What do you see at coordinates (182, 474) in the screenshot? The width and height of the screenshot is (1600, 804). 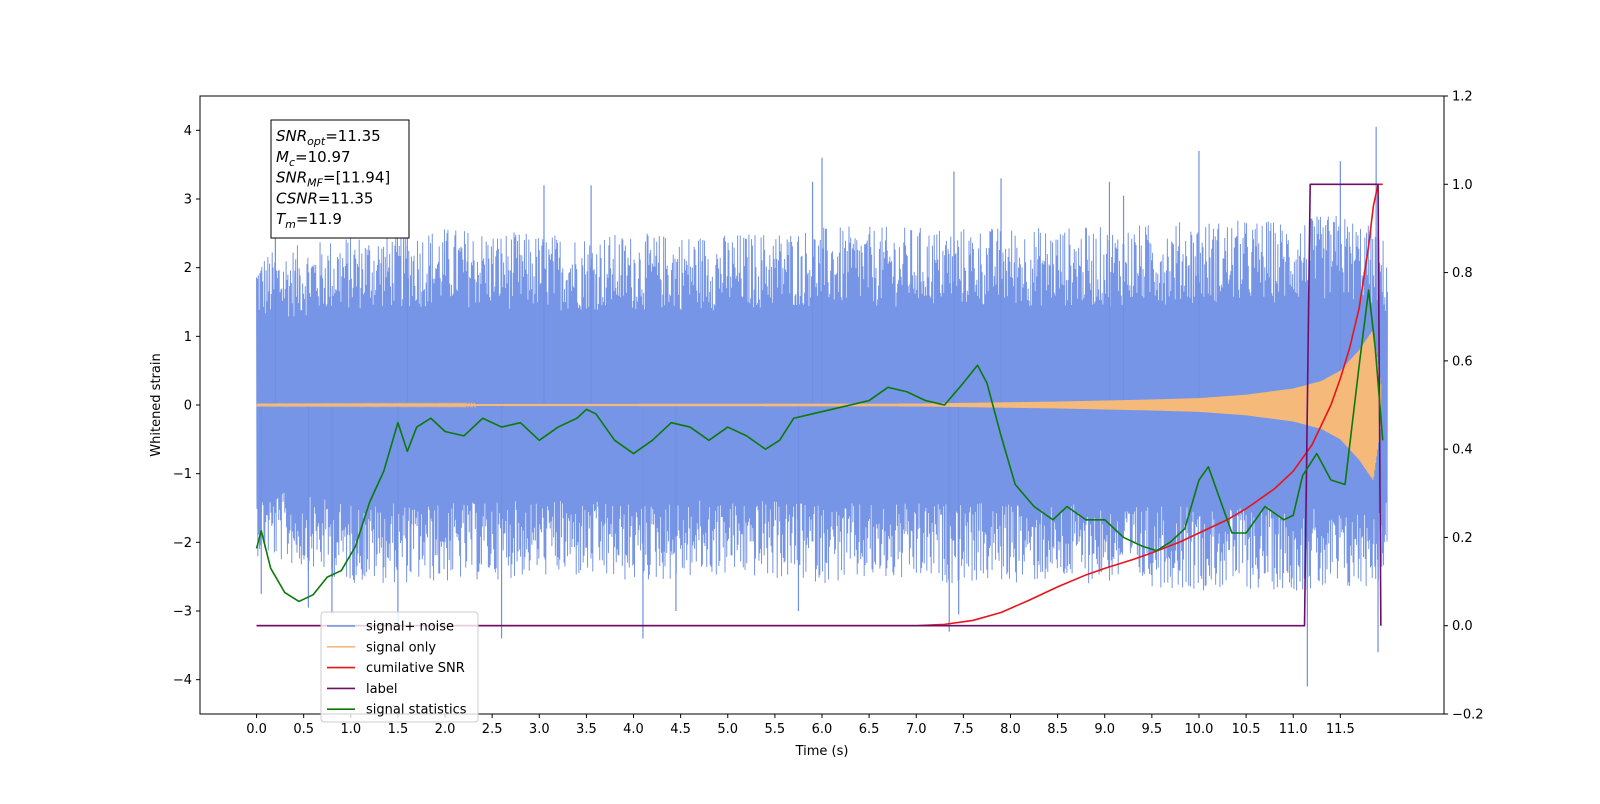 I see `y-tick-label: −1` at bounding box center [182, 474].